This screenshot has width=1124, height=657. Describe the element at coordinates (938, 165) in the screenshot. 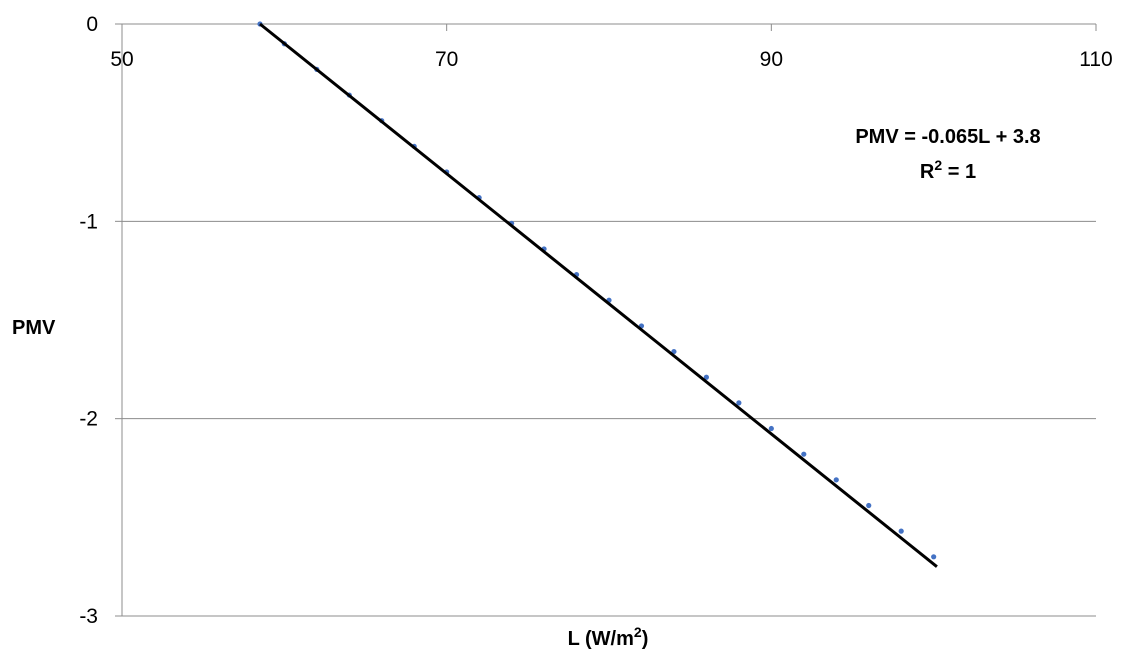

I see `r-squared-superscript: 2` at that location.